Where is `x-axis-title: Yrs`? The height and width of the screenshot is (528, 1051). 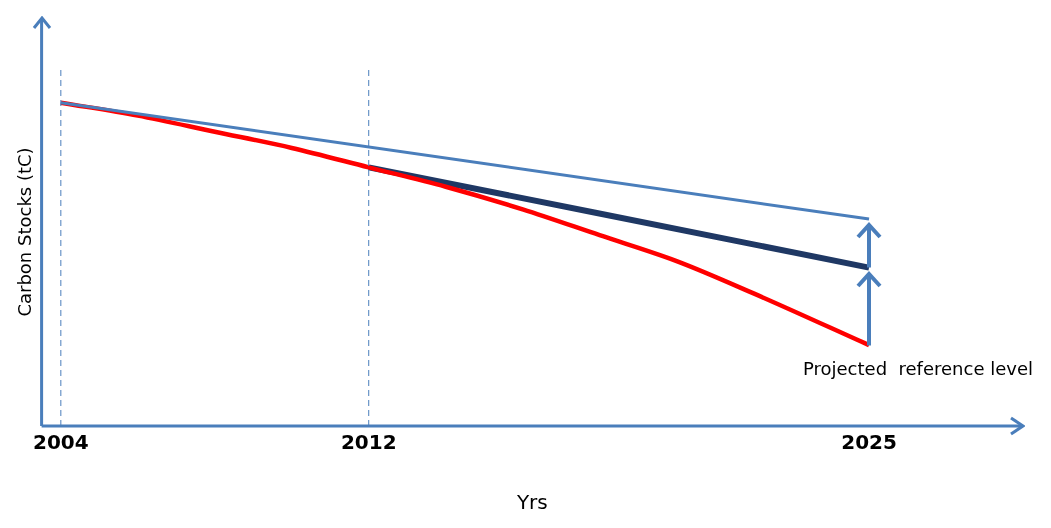
x-axis-title: Yrs is located at coordinates (531, 502).